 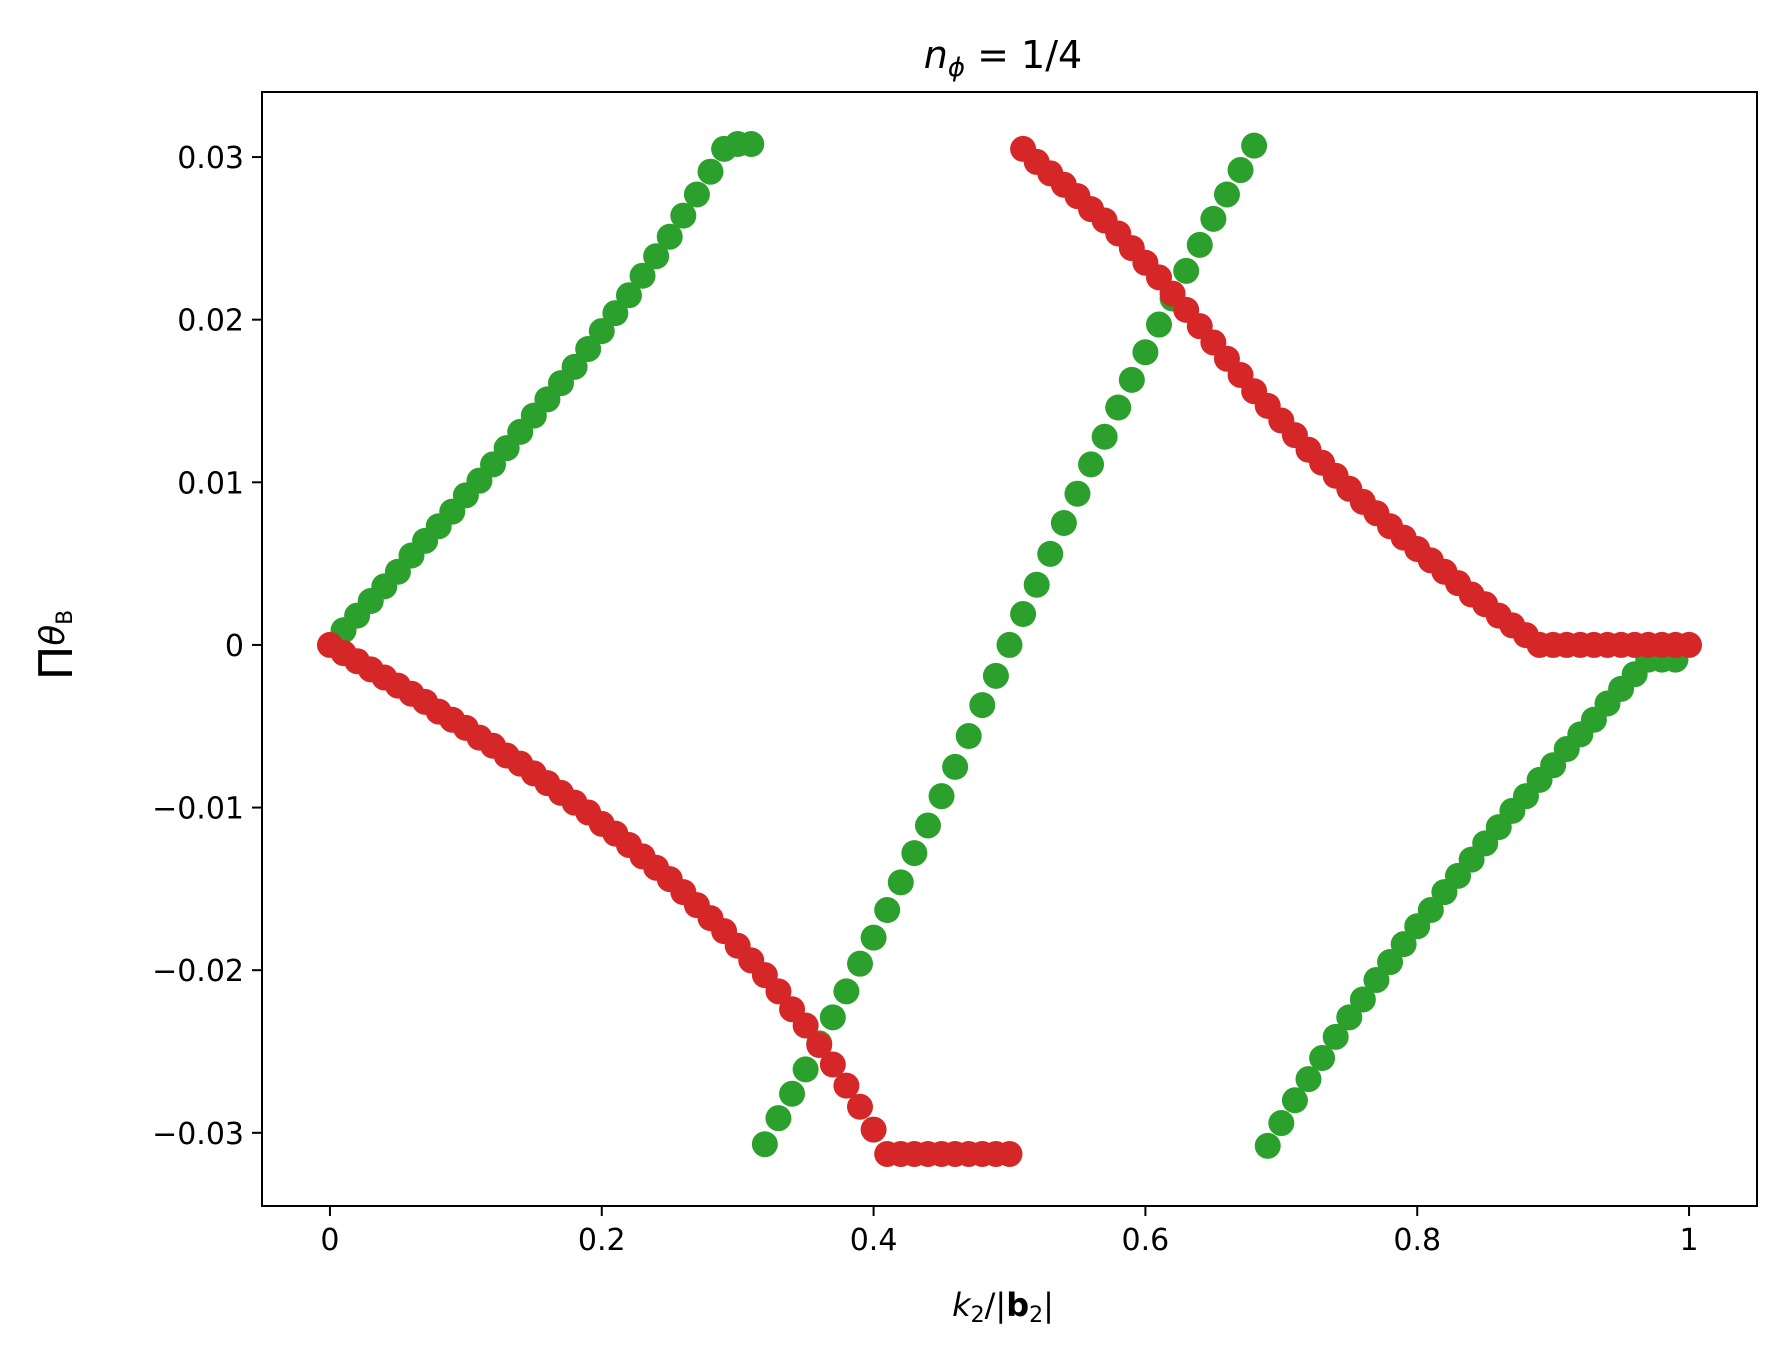 I want to click on y-axis-label: ΠθB, so click(x=56, y=645).